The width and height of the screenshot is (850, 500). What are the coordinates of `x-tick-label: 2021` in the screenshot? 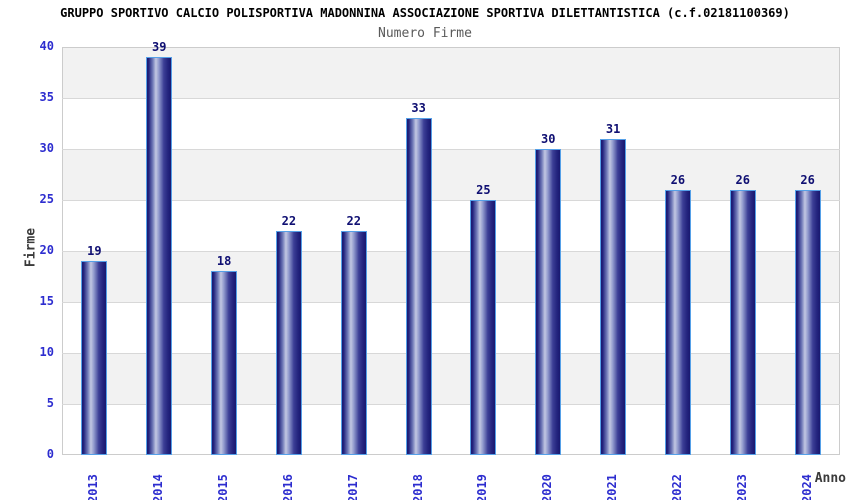 It's located at (612, 487).